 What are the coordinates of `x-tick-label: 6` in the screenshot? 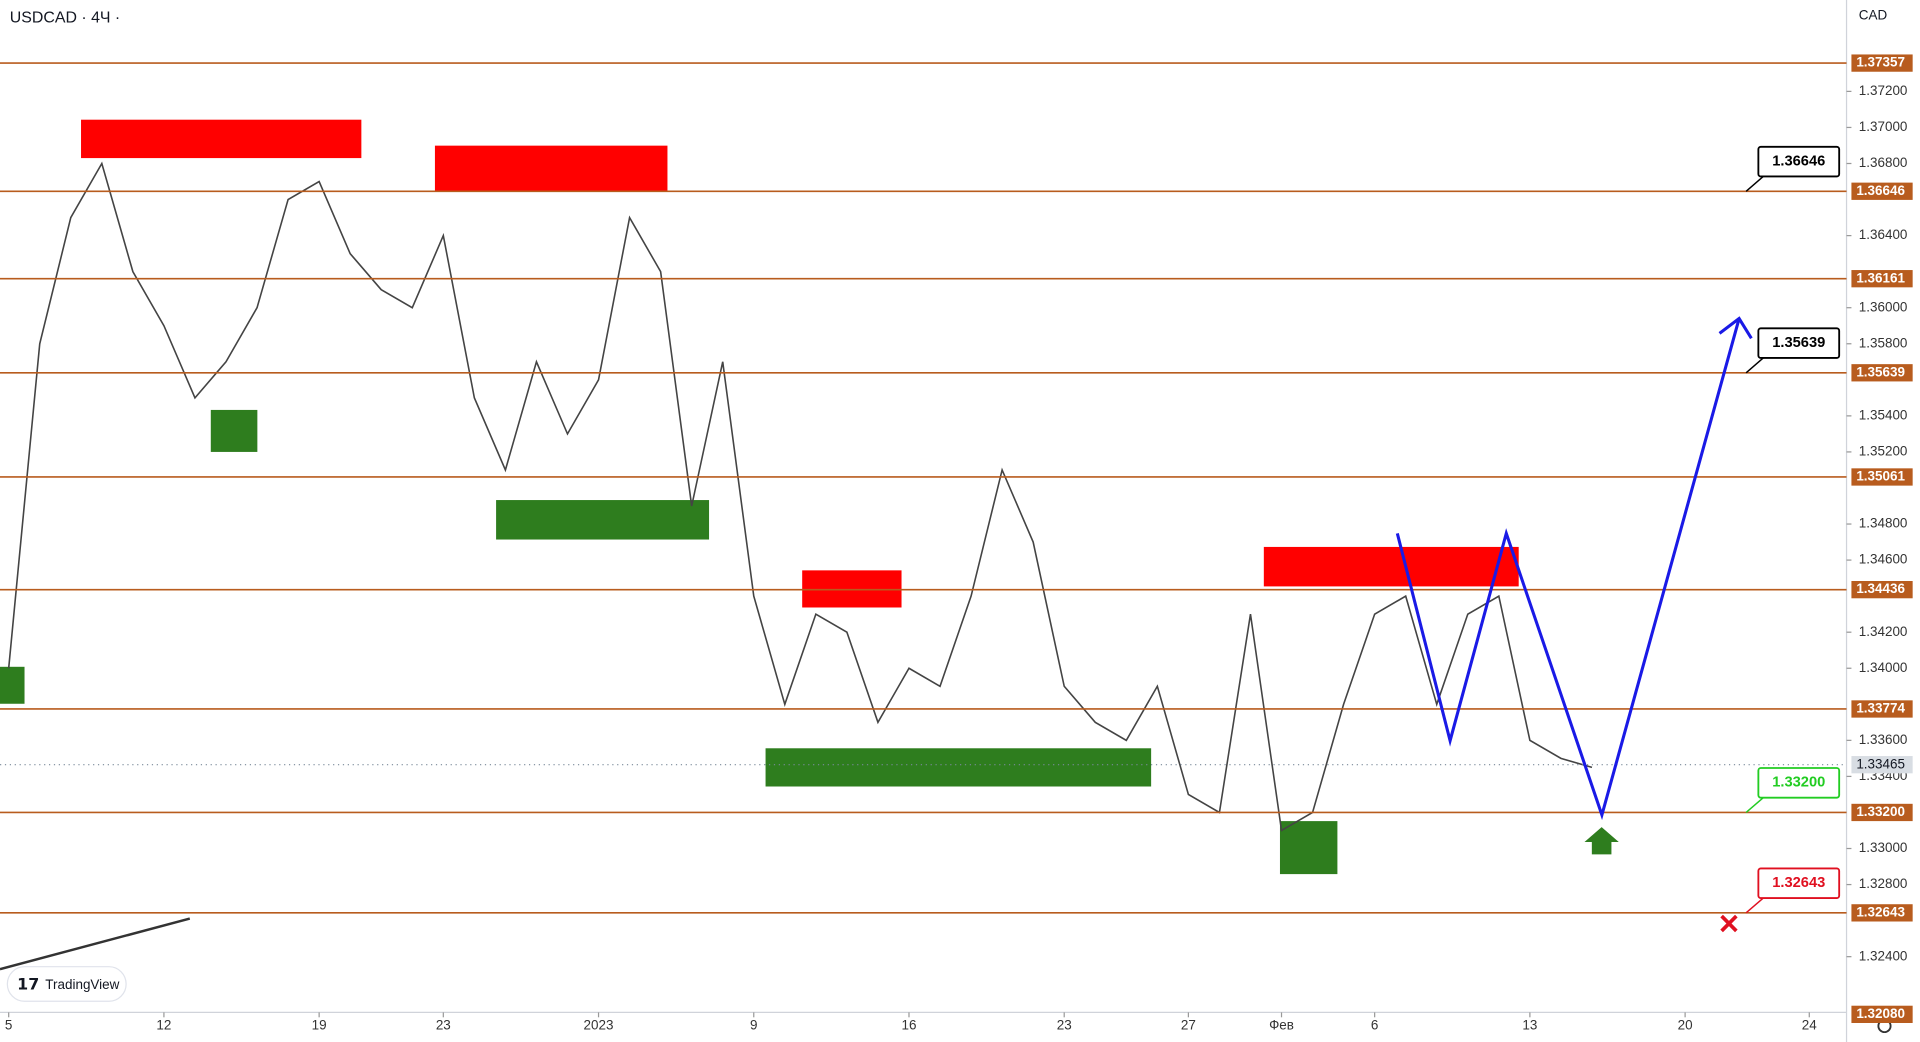 It's located at (1375, 1024).